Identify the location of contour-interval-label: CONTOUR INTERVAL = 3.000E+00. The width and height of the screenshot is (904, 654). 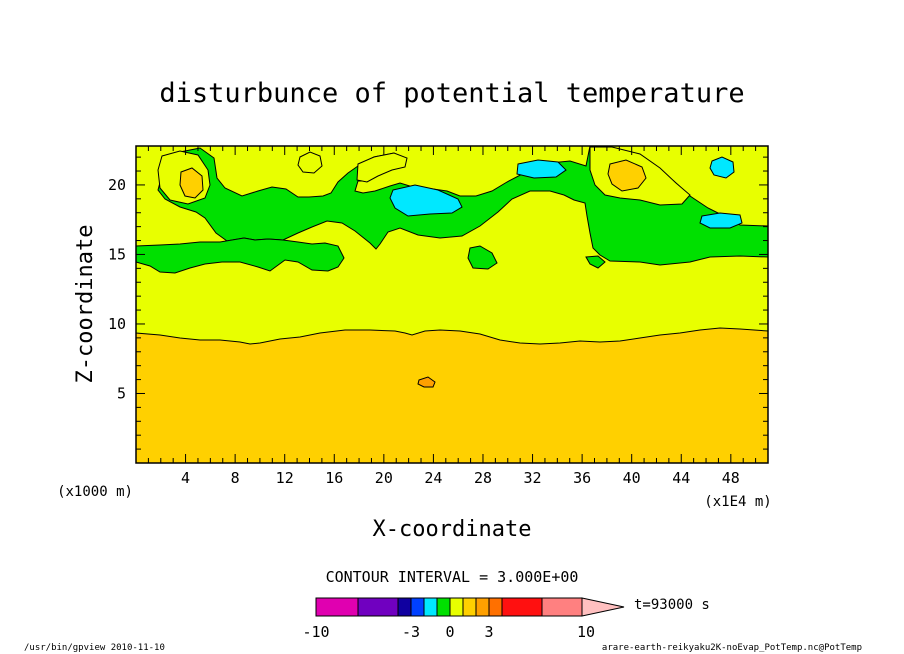
(452, 577).